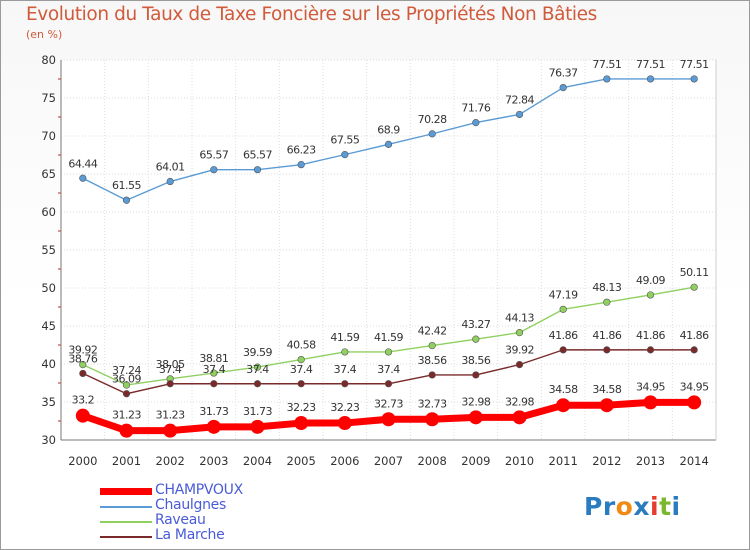 Image resolution: width=750 pixels, height=550 pixels. Describe the element at coordinates (213, 461) in the screenshot. I see `x-tick-label: 2003` at that location.